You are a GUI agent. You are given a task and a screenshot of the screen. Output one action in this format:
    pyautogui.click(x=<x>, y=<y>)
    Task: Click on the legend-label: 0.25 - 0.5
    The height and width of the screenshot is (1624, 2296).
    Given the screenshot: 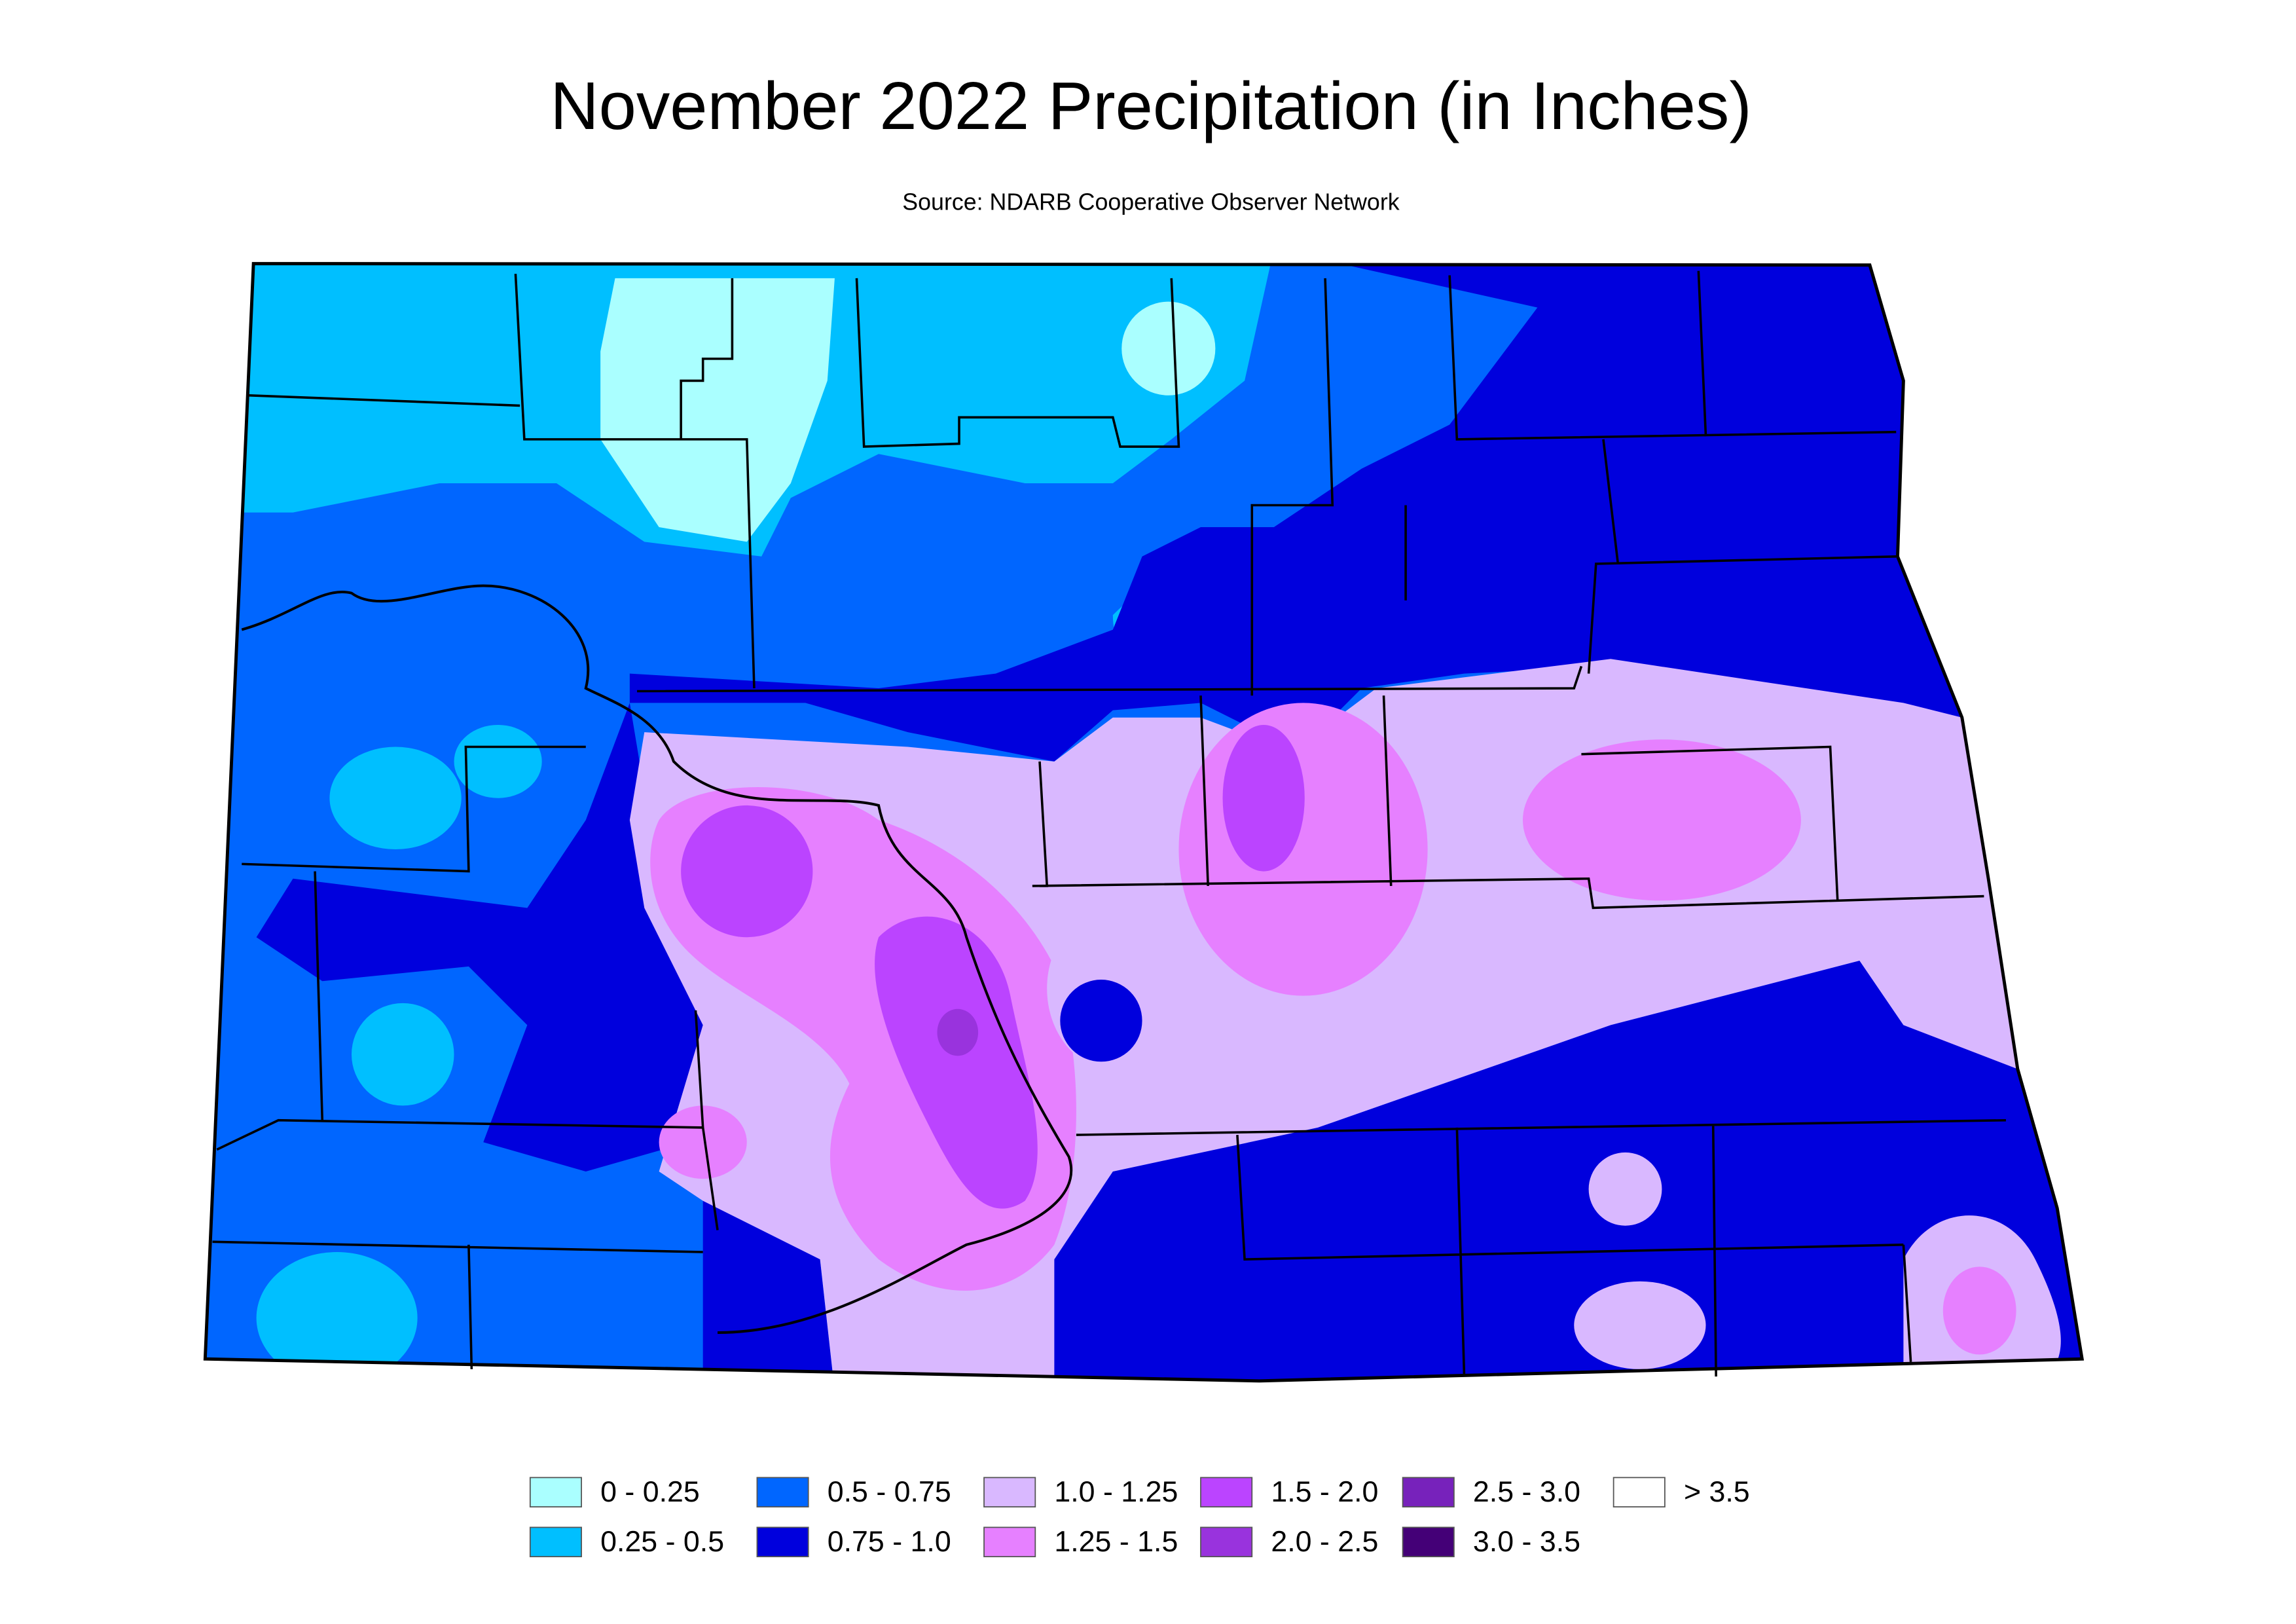 What is the action you would take?
    pyautogui.click(x=662, y=1542)
    